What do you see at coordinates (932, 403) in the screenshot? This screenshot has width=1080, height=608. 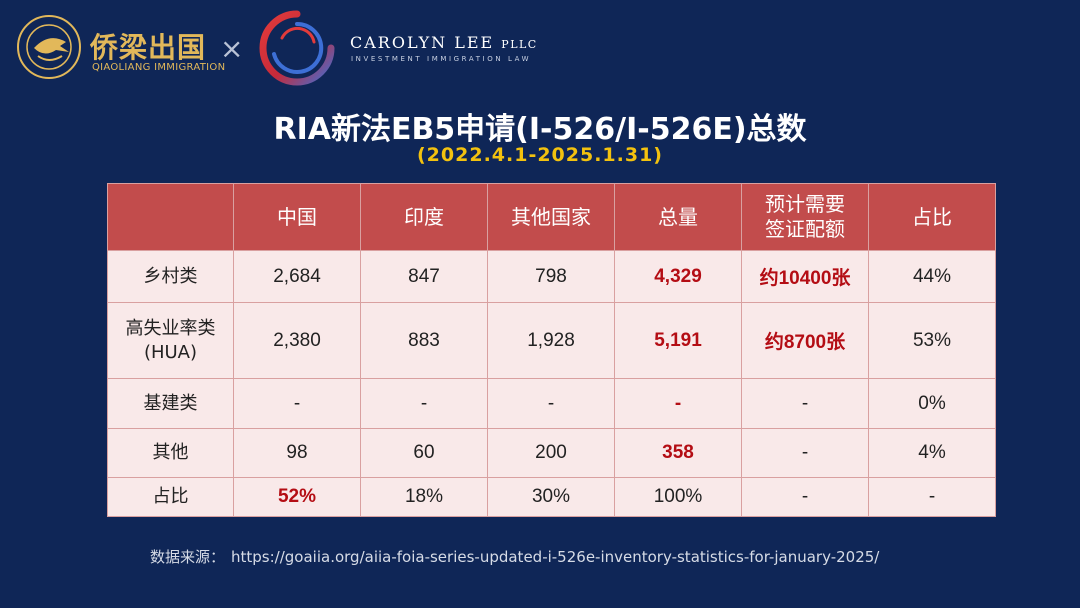 I see `cell-share: 0%` at bounding box center [932, 403].